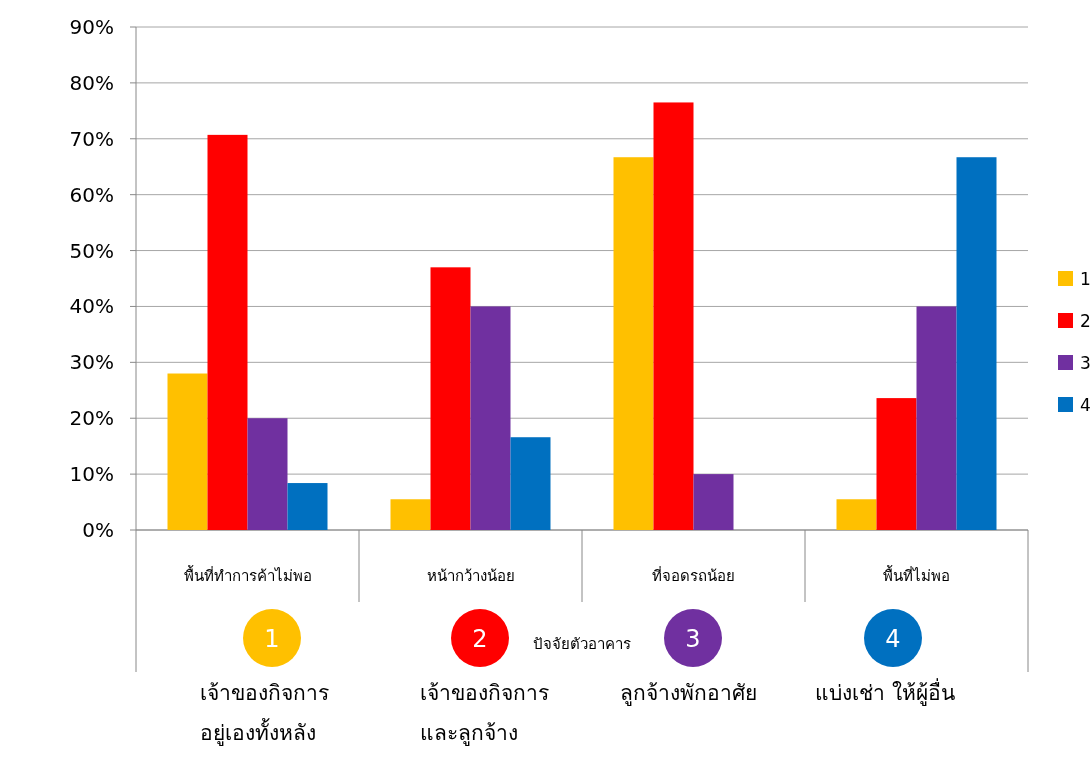  What do you see at coordinates (693, 639) in the screenshot?
I see `text: 3` at bounding box center [693, 639].